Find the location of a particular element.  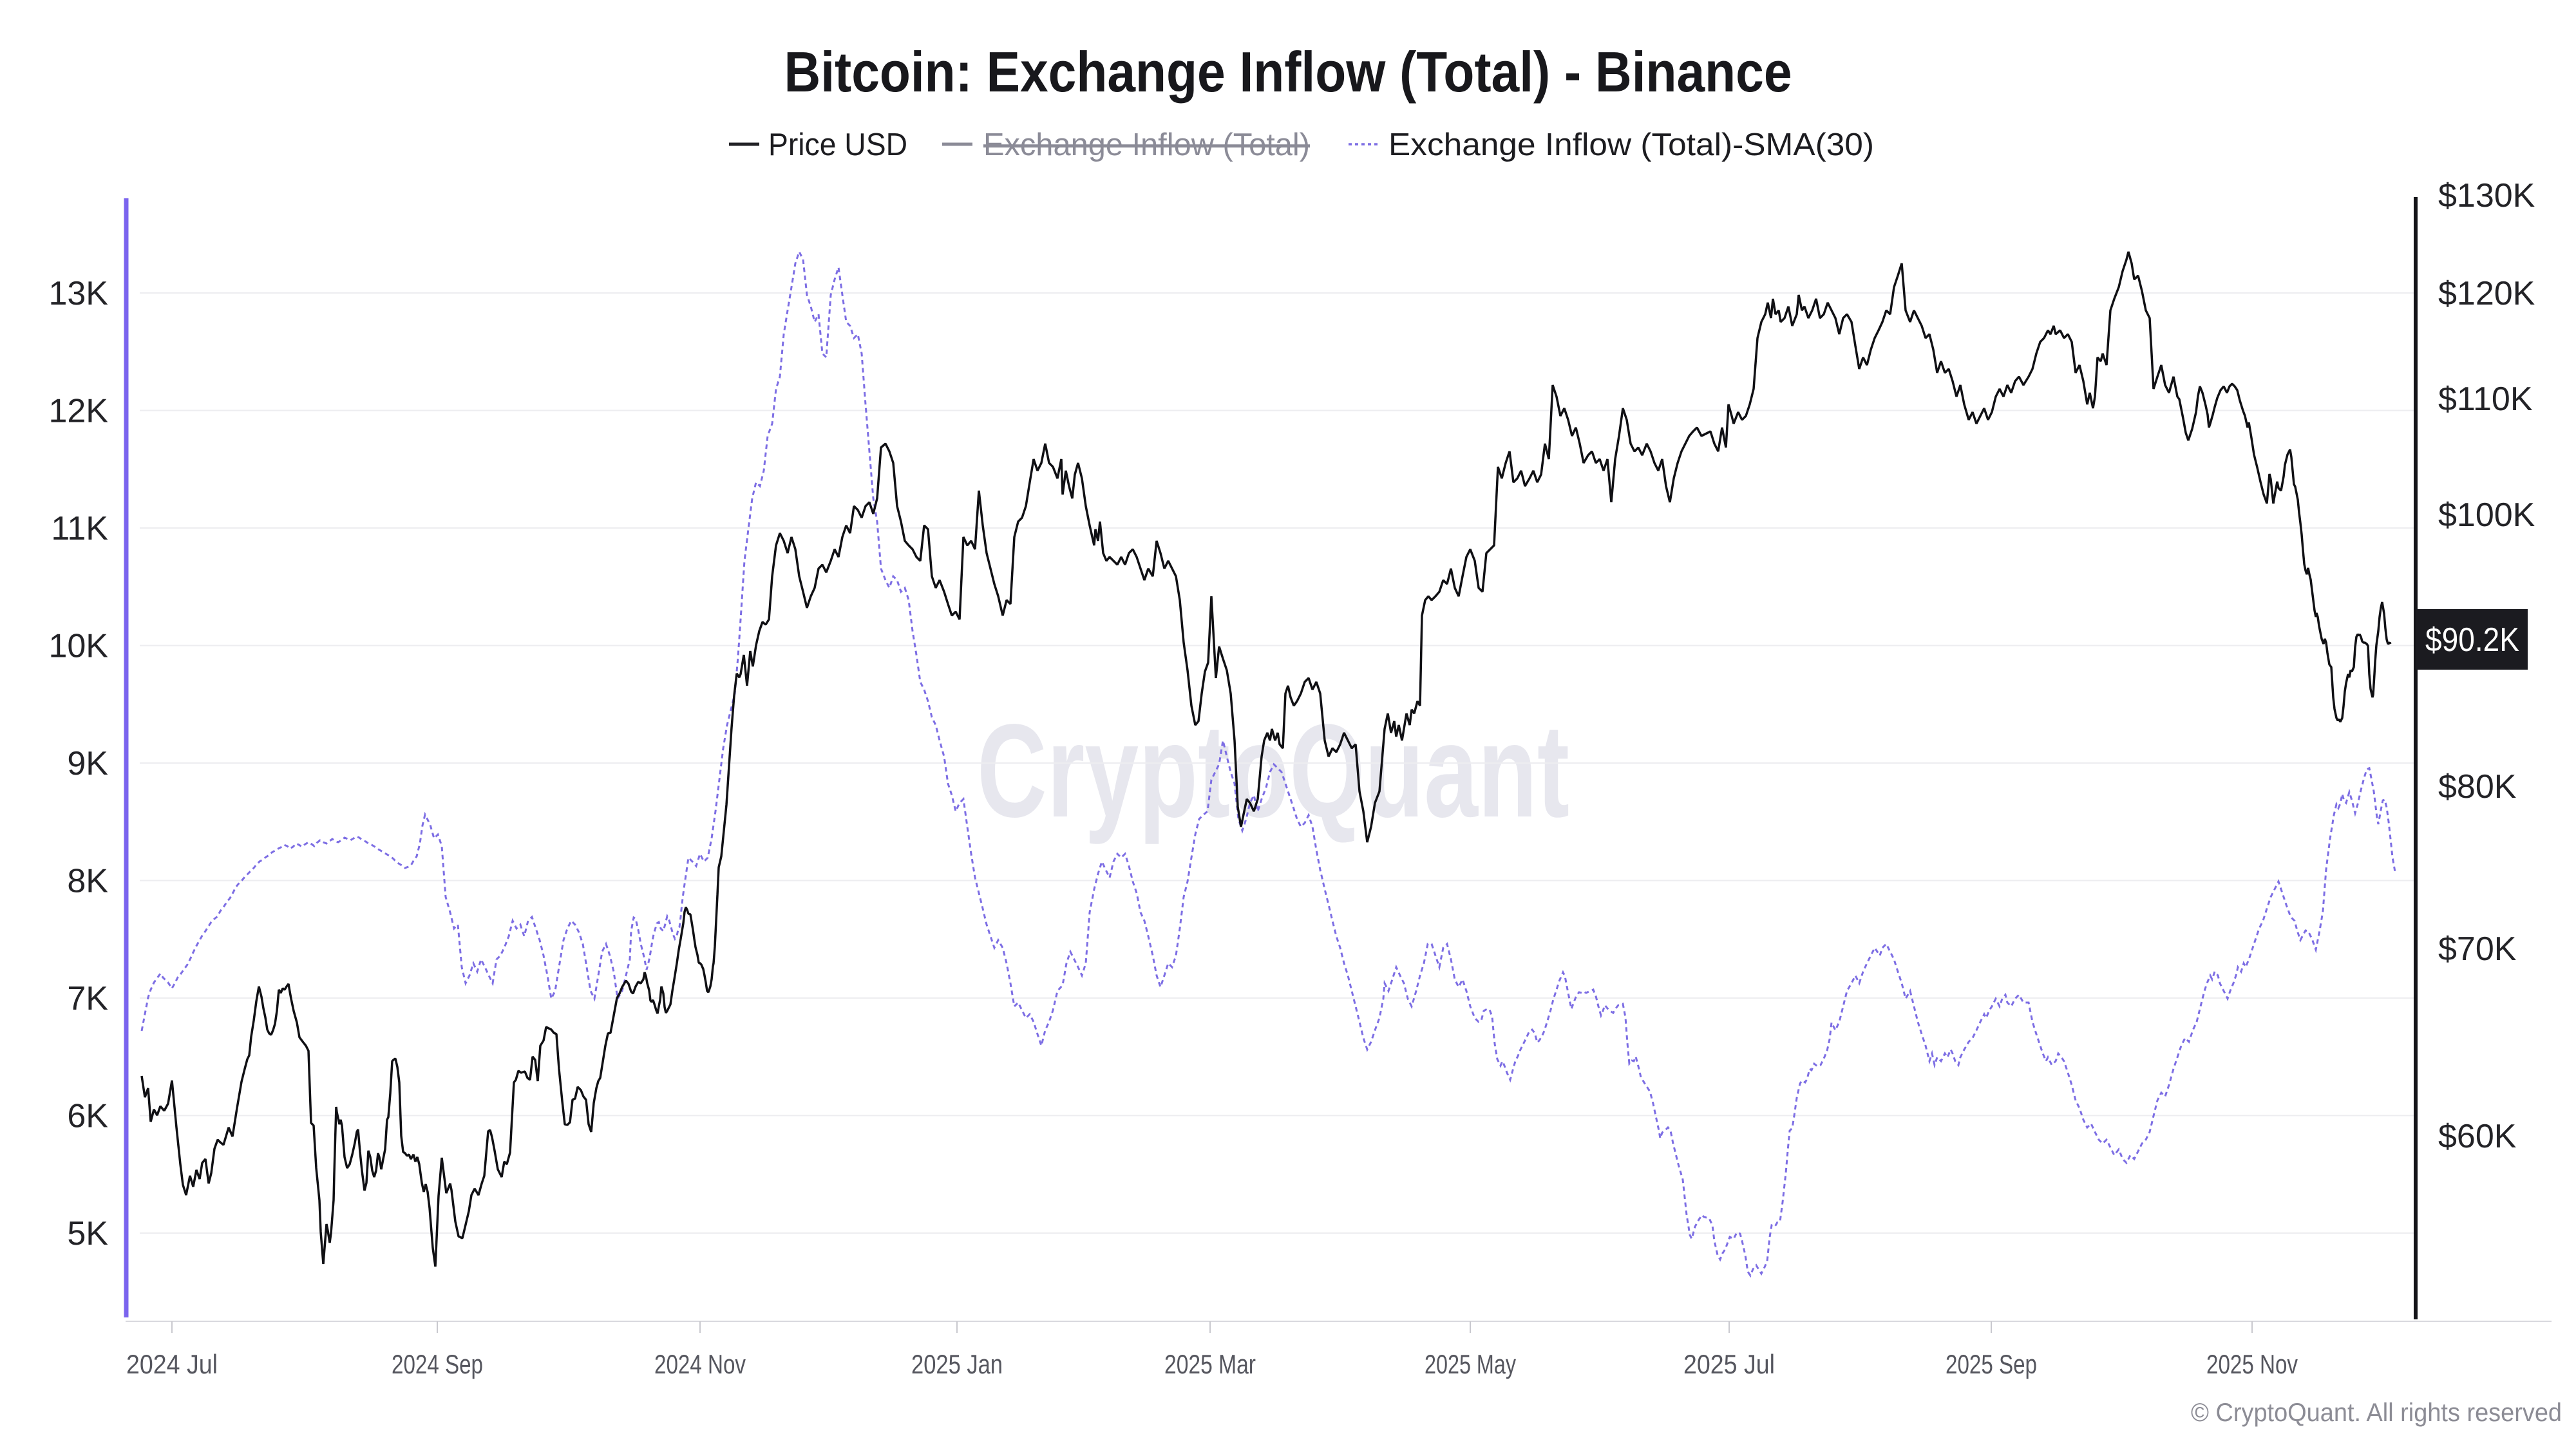

svg-text: Exchange Inflow (Total) is located at coordinates (1146, 144).